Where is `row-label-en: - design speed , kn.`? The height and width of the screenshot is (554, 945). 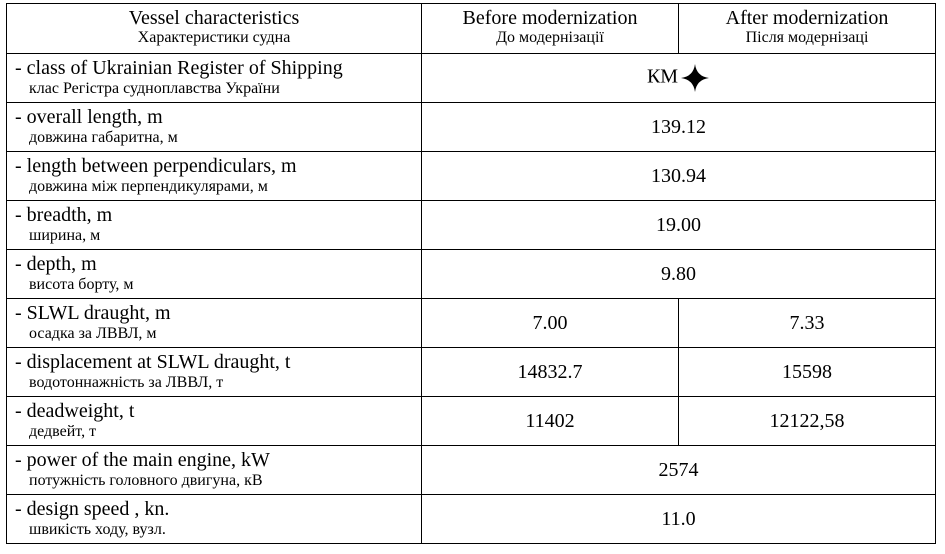
row-label-en: - design speed , kn. is located at coordinates (92, 509).